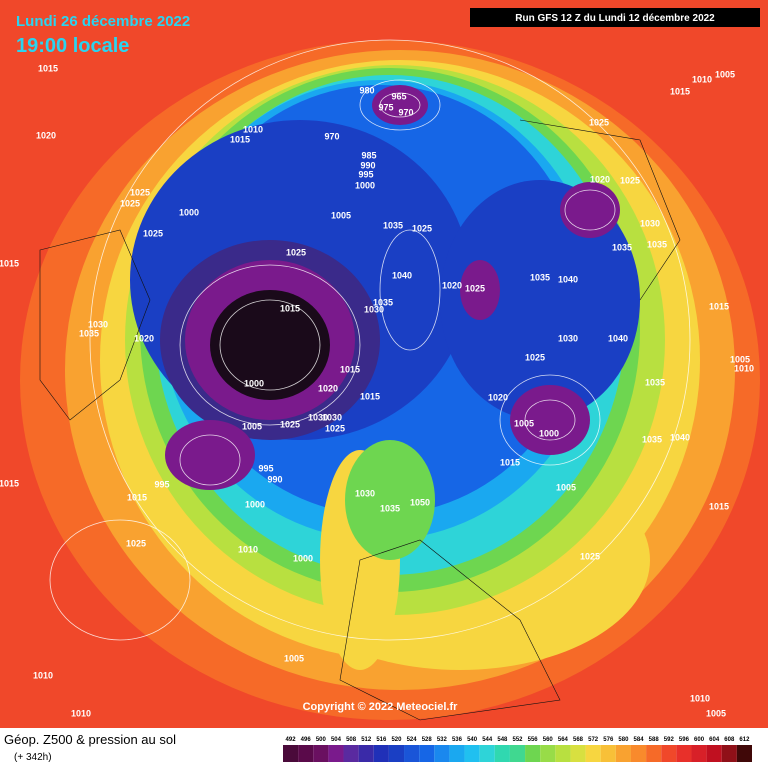  What do you see at coordinates (578, 740) in the screenshot?
I see `scale-label: 568` at bounding box center [578, 740].